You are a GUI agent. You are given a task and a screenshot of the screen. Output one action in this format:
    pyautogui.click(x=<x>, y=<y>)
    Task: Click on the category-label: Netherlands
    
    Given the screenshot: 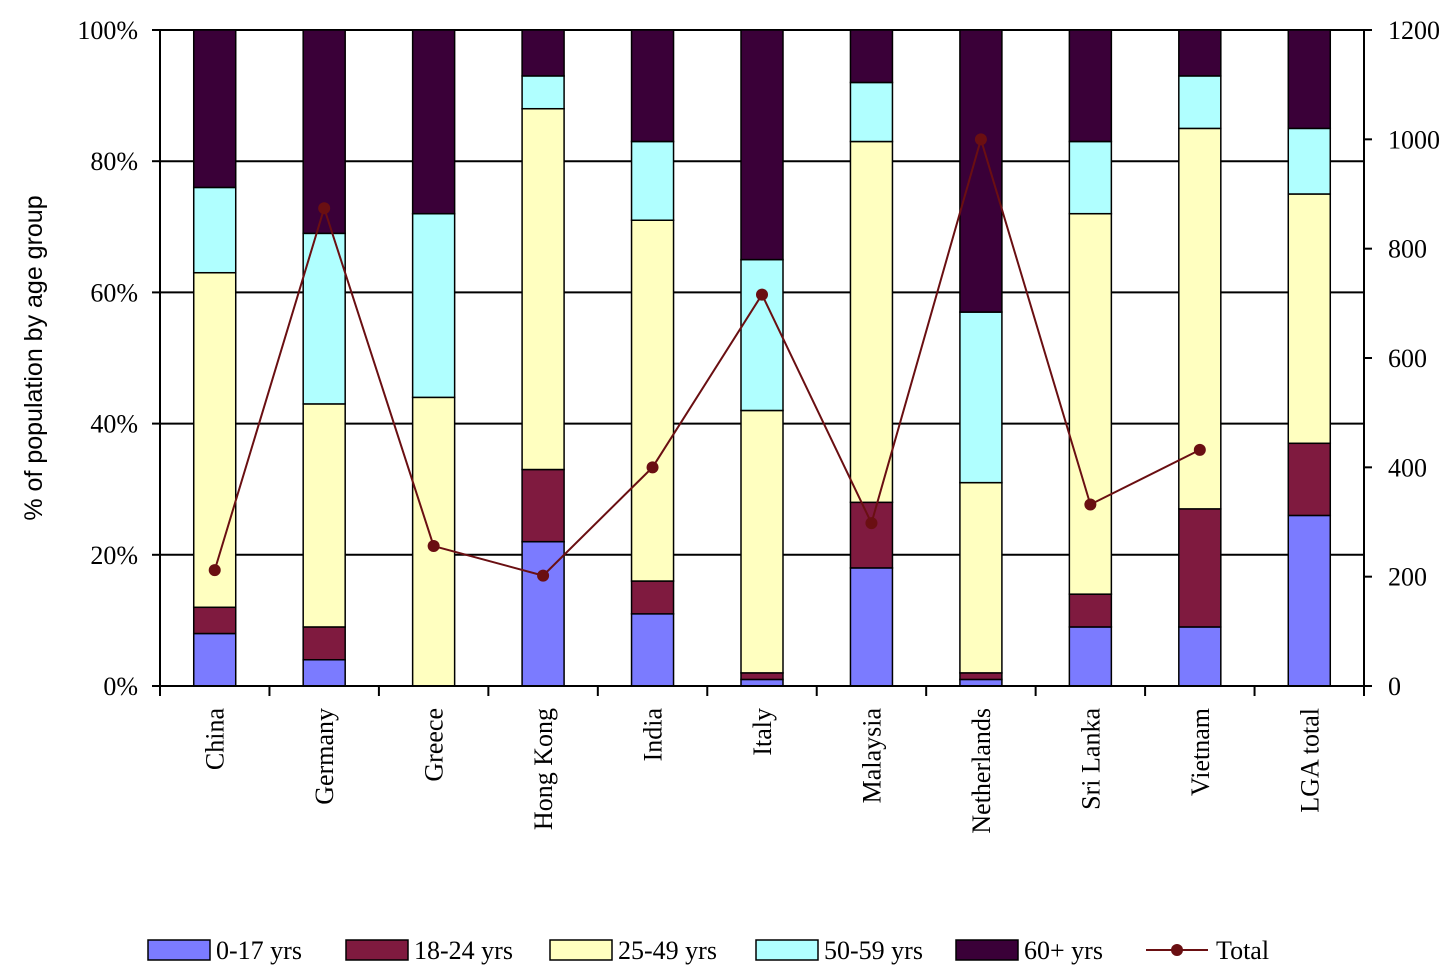 What is the action you would take?
    pyautogui.click(x=981, y=771)
    